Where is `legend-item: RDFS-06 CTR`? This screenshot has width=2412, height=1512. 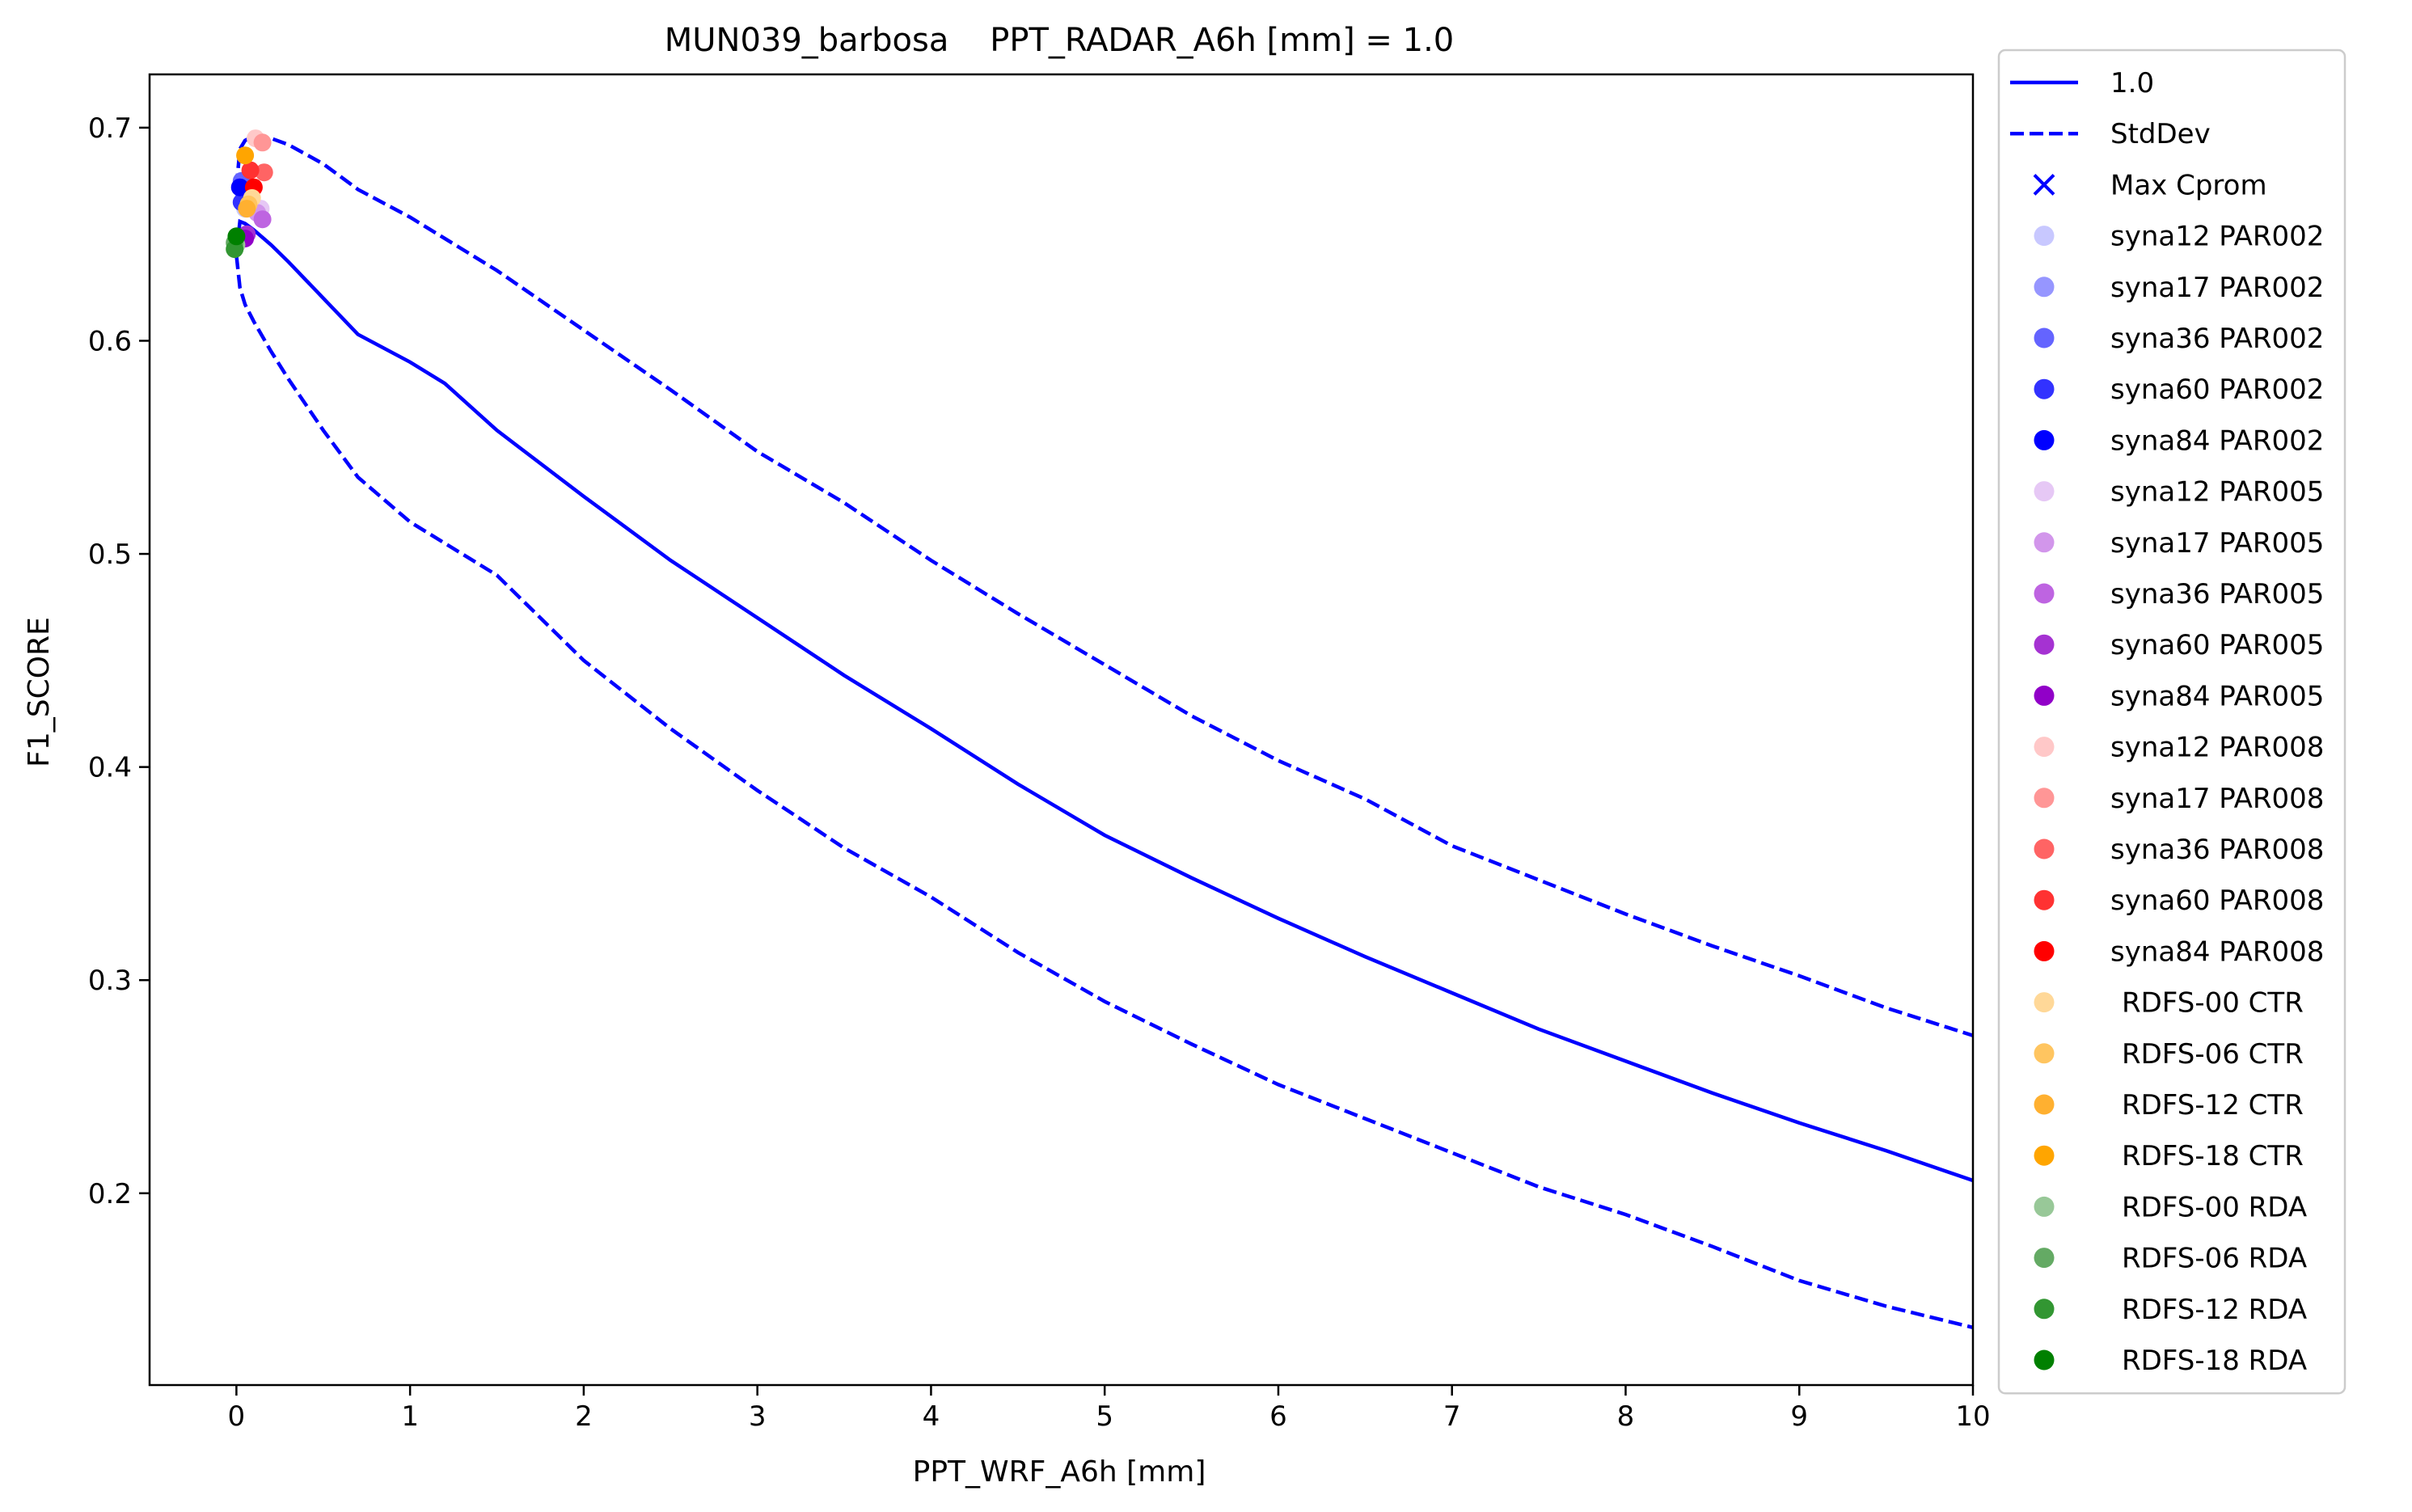 legend-item: RDFS-06 CTR is located at coordinates (2169, 1054).